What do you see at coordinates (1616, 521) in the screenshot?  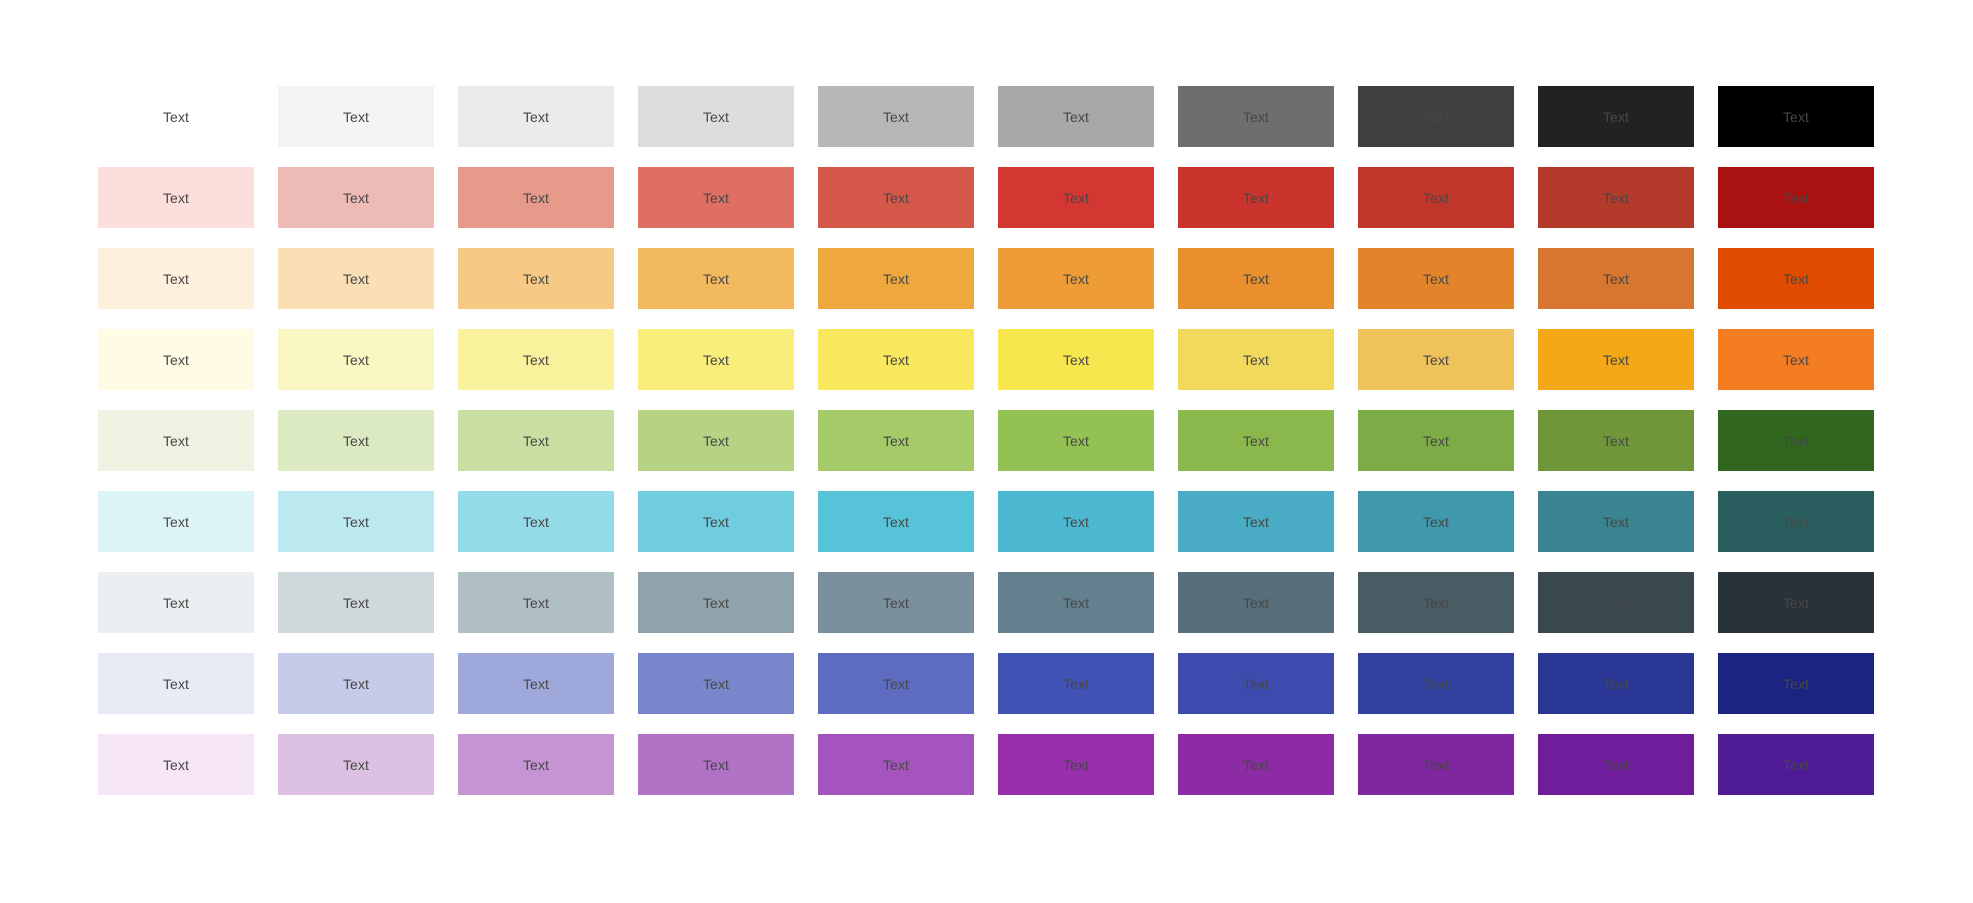 I see `color-swatch-cyan-9: Text` at bounding box center [1616, 521].